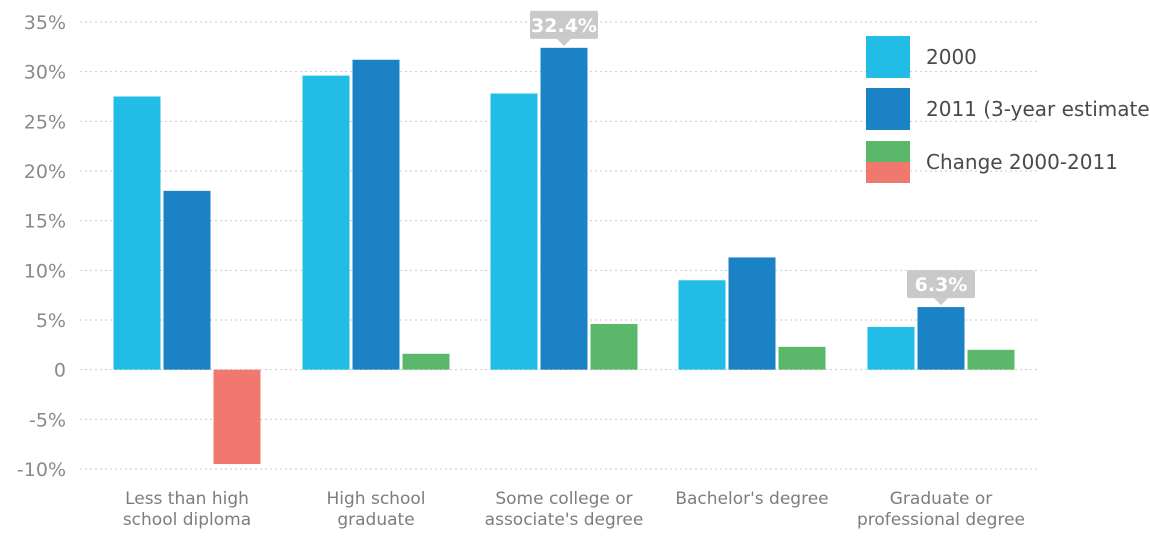 This screenshot has height=542, width=1150. What do you see at coordinates (187, 499) in the screenshot?
I see `x-category-label-line: Less than high` at bounding box center [187, 499].